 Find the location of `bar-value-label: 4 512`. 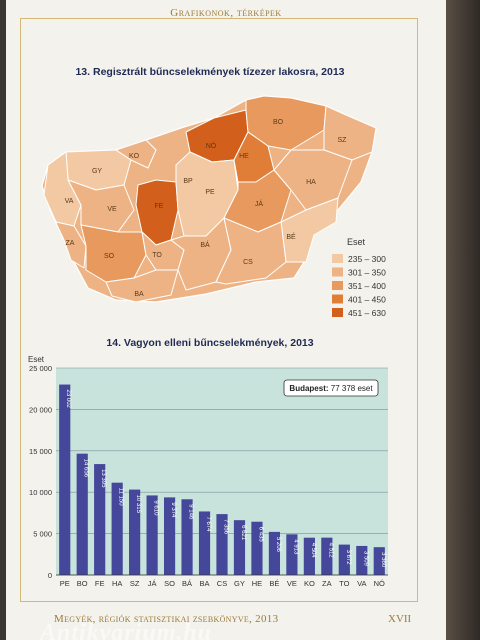

bar-value-label: 4 512 is located at coordinates (330, 551).